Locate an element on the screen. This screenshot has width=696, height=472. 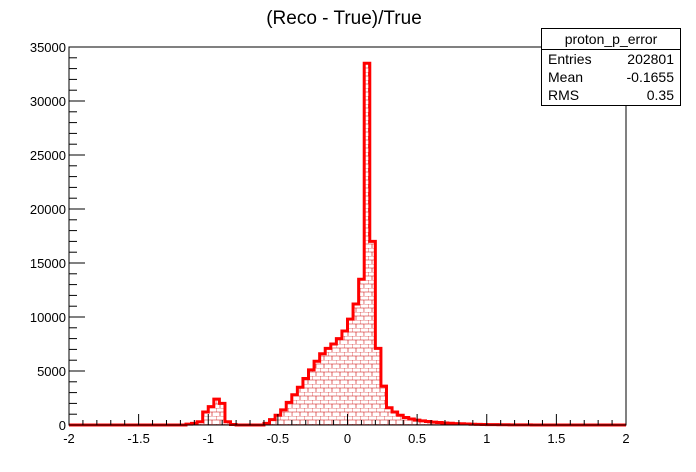
y-tick-label: 10000 is located at coordinates (48, 317).